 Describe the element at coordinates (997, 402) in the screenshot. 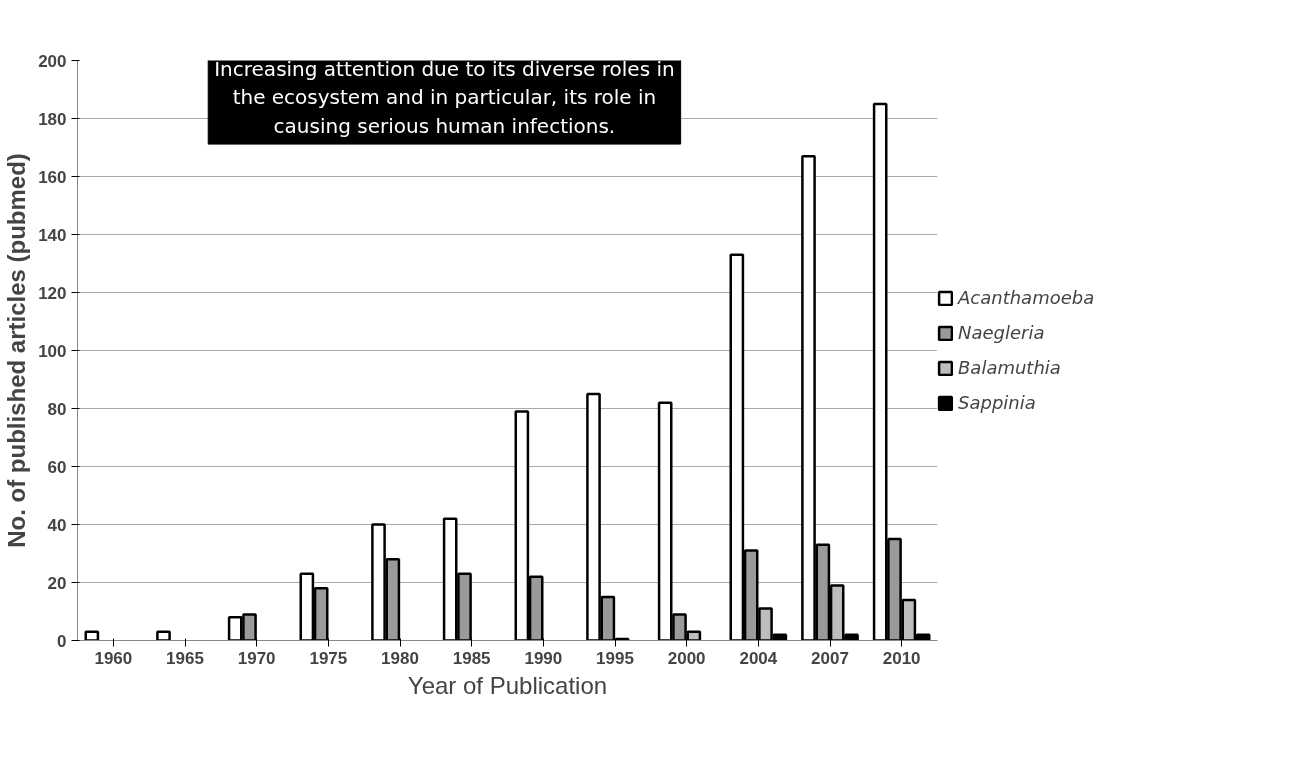

I see `legend-label: Sappinia` at that location.